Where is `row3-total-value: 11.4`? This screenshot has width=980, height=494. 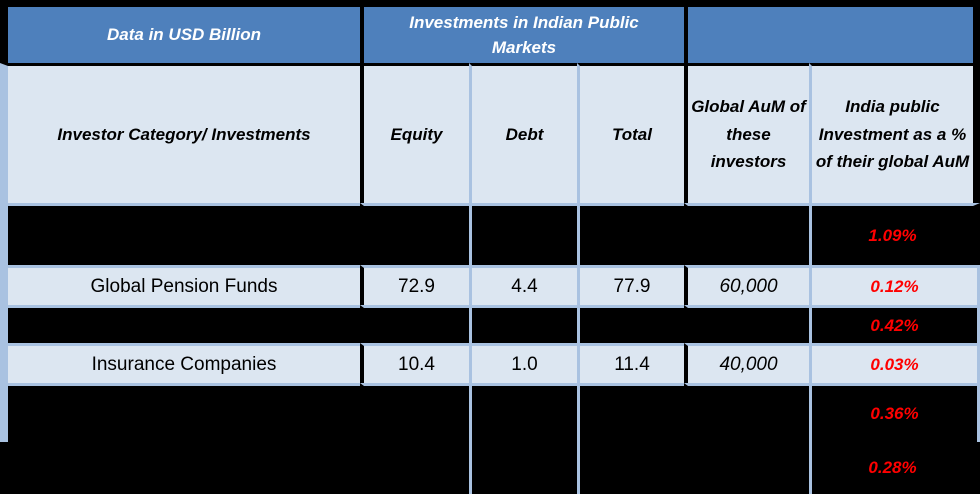
row3-total-value: 11.4 is located at coordinates (632, 364).